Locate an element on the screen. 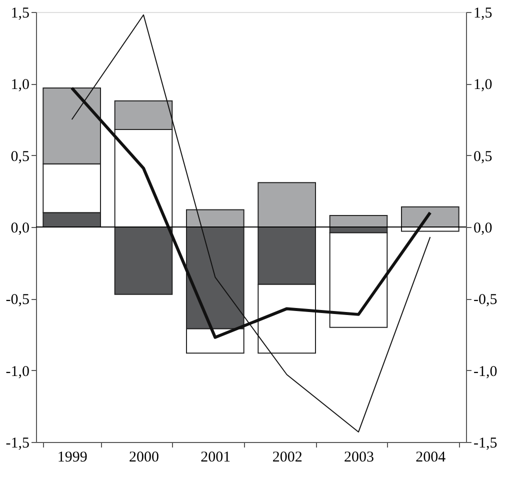 Image resolution: width=527 pixels, height=482 pixels. x-tick-label: 2004 is located at coordinates (431, 458).